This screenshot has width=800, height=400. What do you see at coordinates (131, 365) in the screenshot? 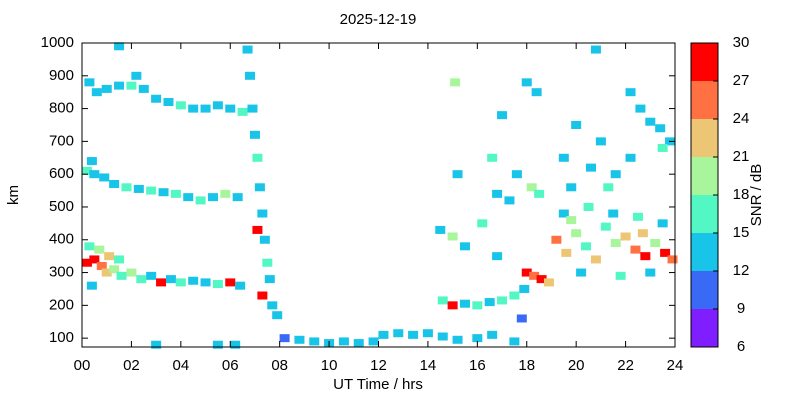
I see `x-tick-label: 02` at bounding box center [131, 365].